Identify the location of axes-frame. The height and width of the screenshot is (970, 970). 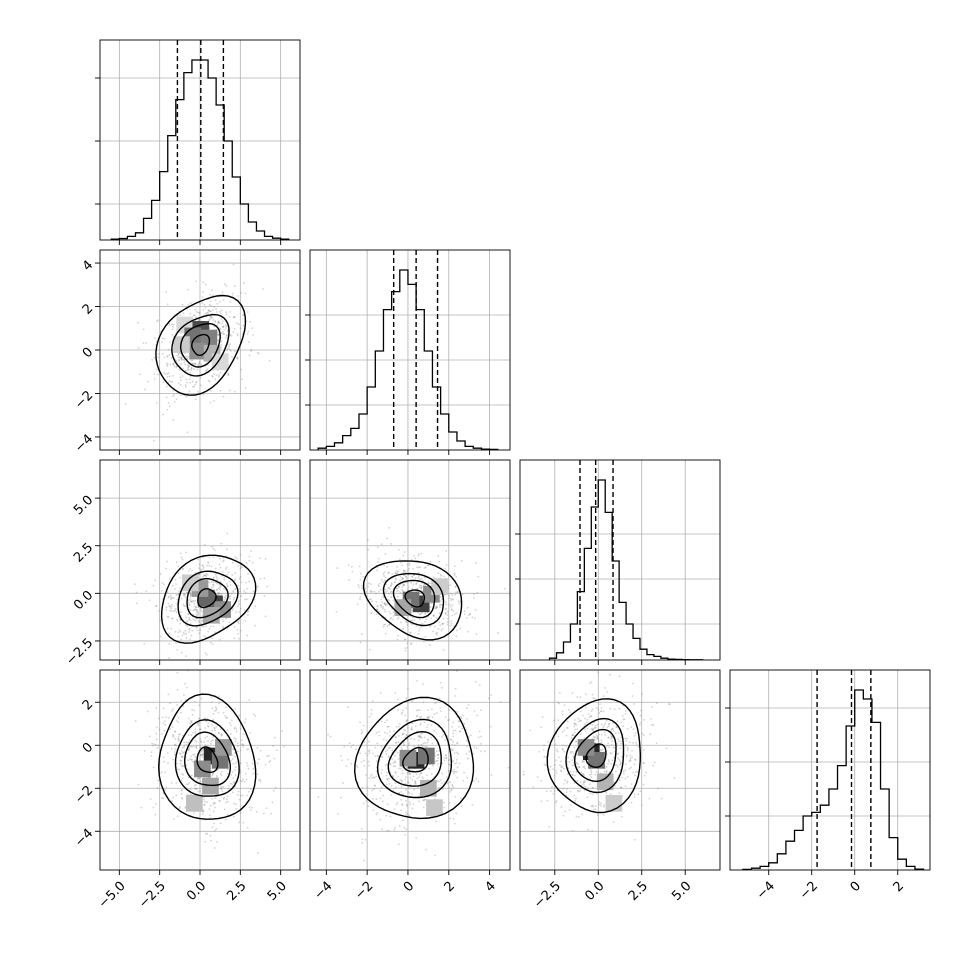
(410, 770).